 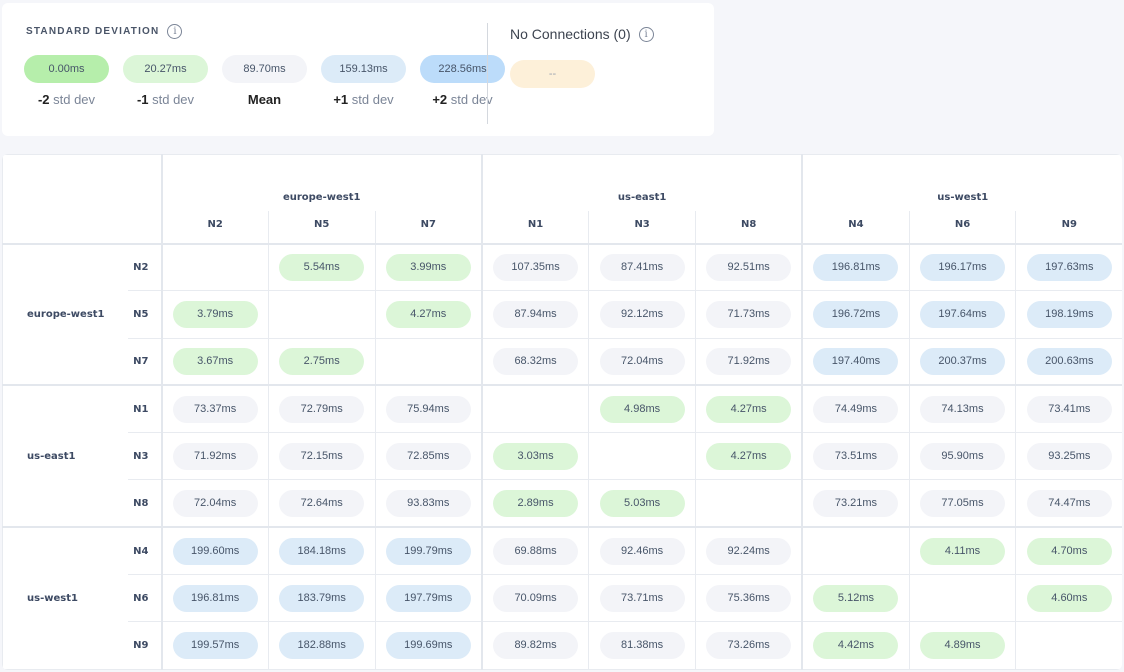 What do you see at coordinates (535, 227) in the screenshot?
I see `column-node-header: N1` at bounding box center [535, 227].